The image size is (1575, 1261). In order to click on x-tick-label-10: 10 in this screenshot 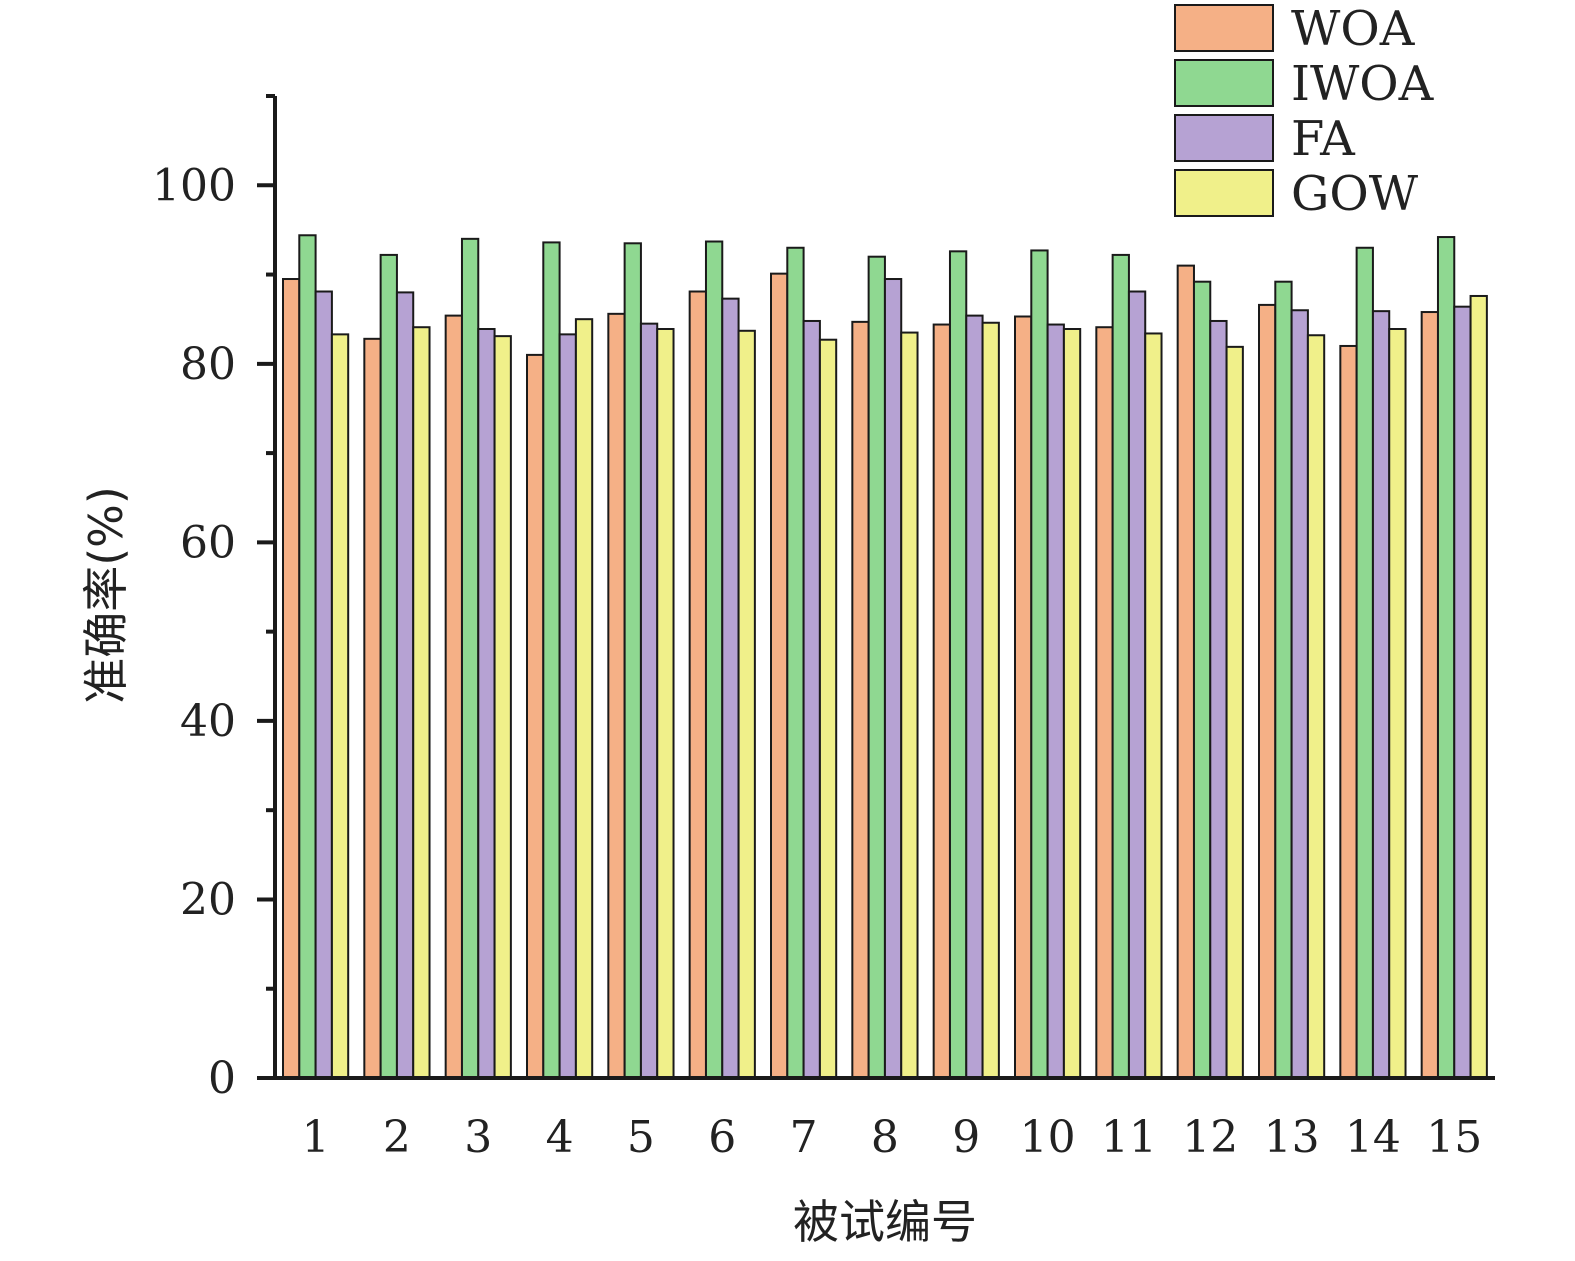, I will do `click(1048, 1137)`.